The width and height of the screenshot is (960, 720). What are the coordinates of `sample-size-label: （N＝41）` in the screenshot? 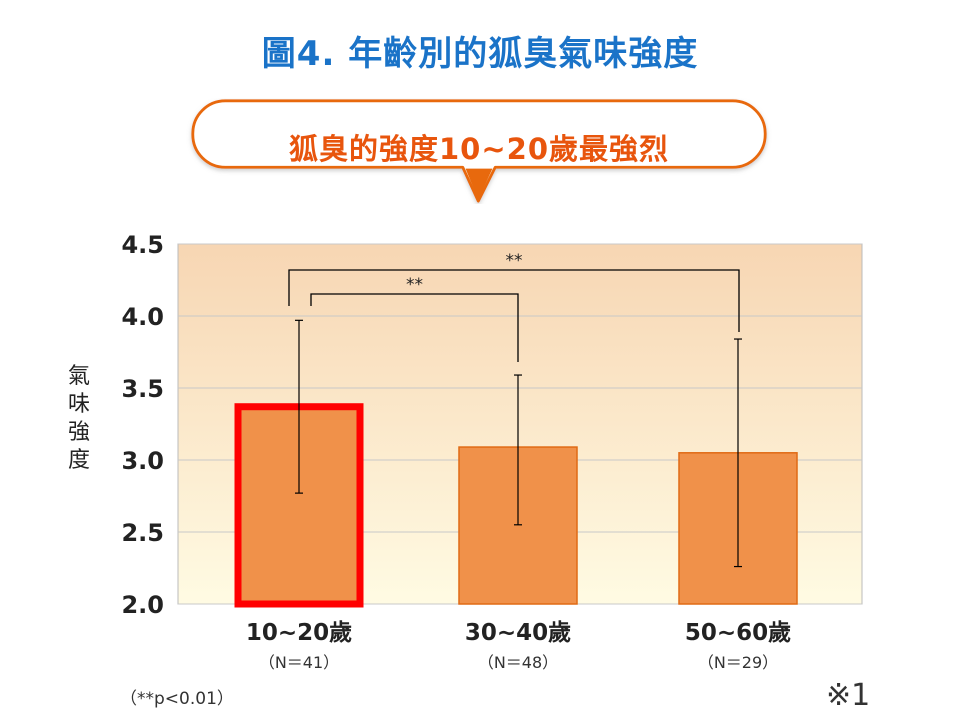 It's located at (299, 662).